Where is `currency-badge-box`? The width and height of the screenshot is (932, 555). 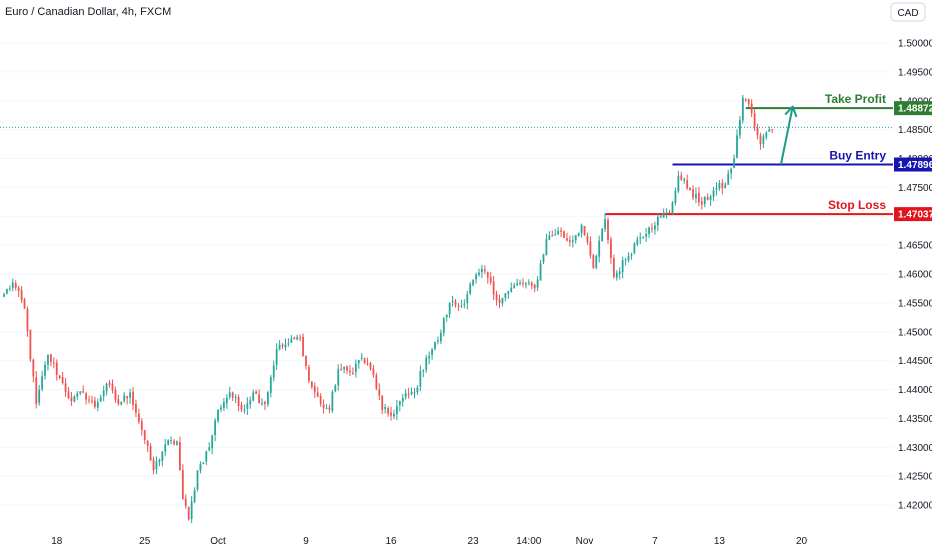
currency-badge-box is located at coordinates (908, 12).